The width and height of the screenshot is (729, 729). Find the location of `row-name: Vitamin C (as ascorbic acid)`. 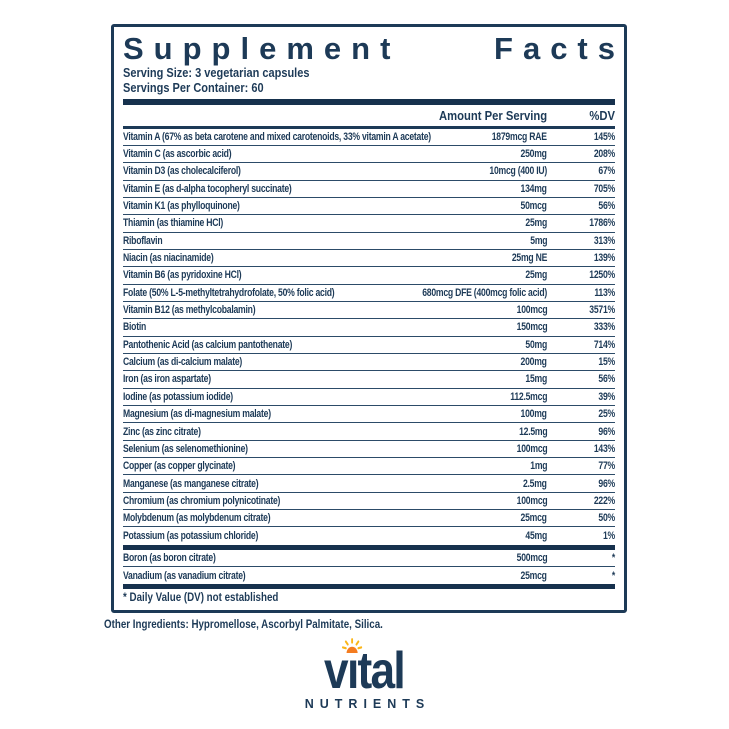

row-name: Vitamin C (as ascorbic acid) is located at coordinates (177, 154).